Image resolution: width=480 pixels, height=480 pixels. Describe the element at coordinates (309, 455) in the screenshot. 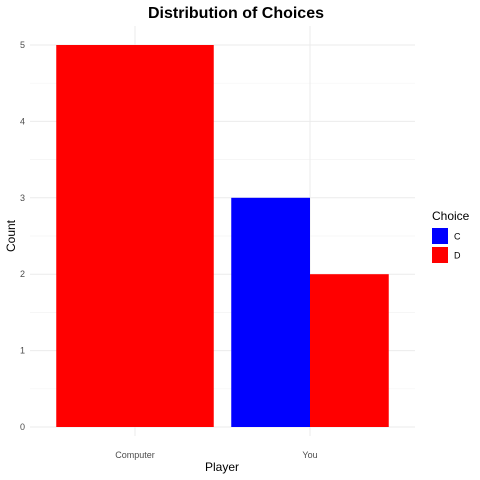

I see `x-tick-label: You` at that location.